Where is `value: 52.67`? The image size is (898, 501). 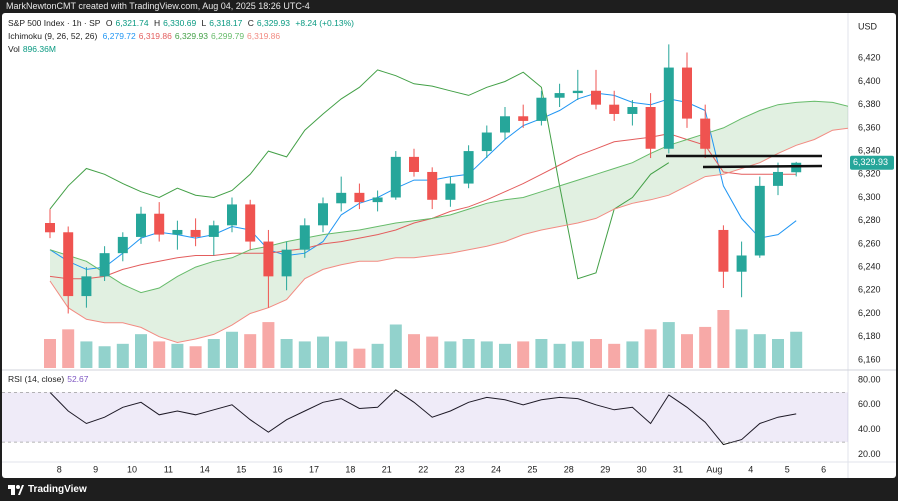
value: 52.67 is located at coordinates (78, 379).